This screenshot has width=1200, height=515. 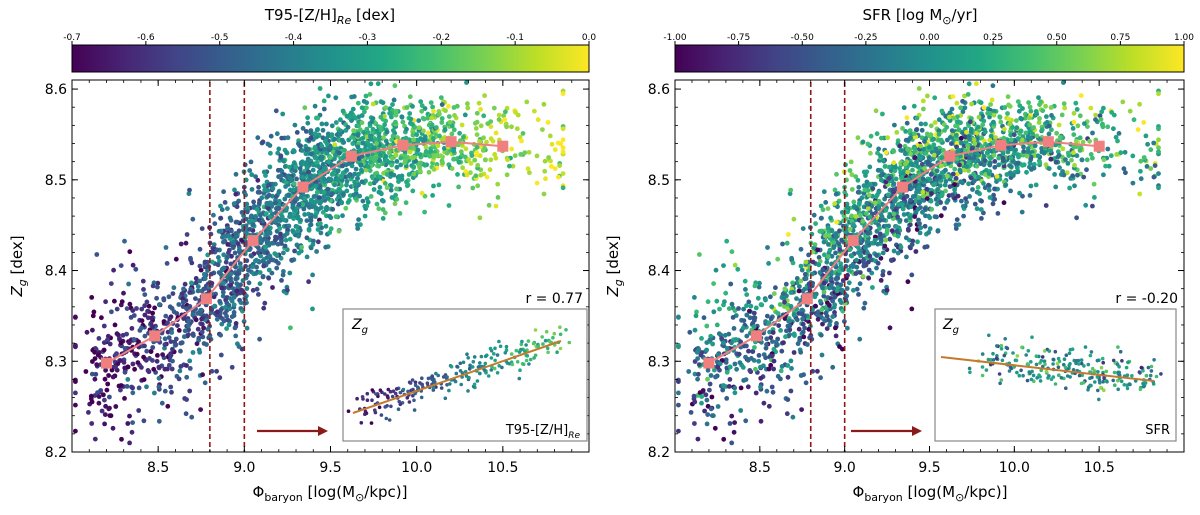 What do you see at coordinates (416, 468) in the screenshot?
I see `x-tick-label: 10.0` at bounding box center [416, 468].